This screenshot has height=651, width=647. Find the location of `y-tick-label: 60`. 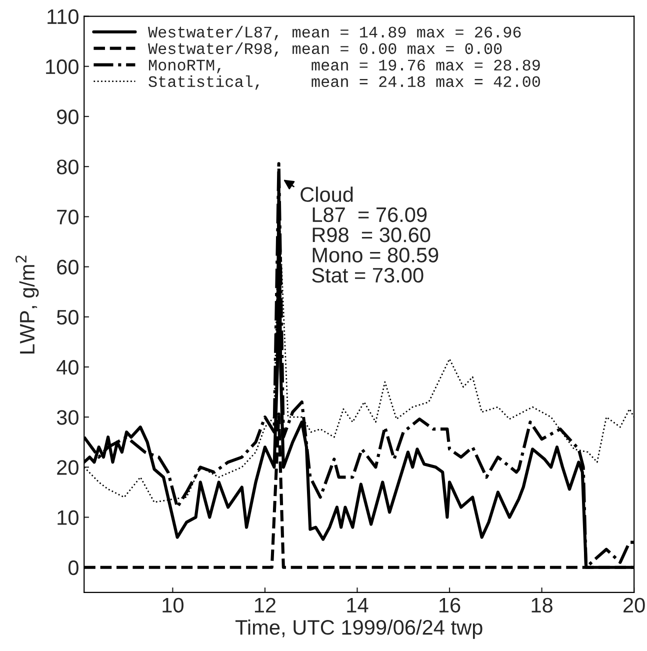

y-tick-label: 60 is located at coordinates (67, 267).